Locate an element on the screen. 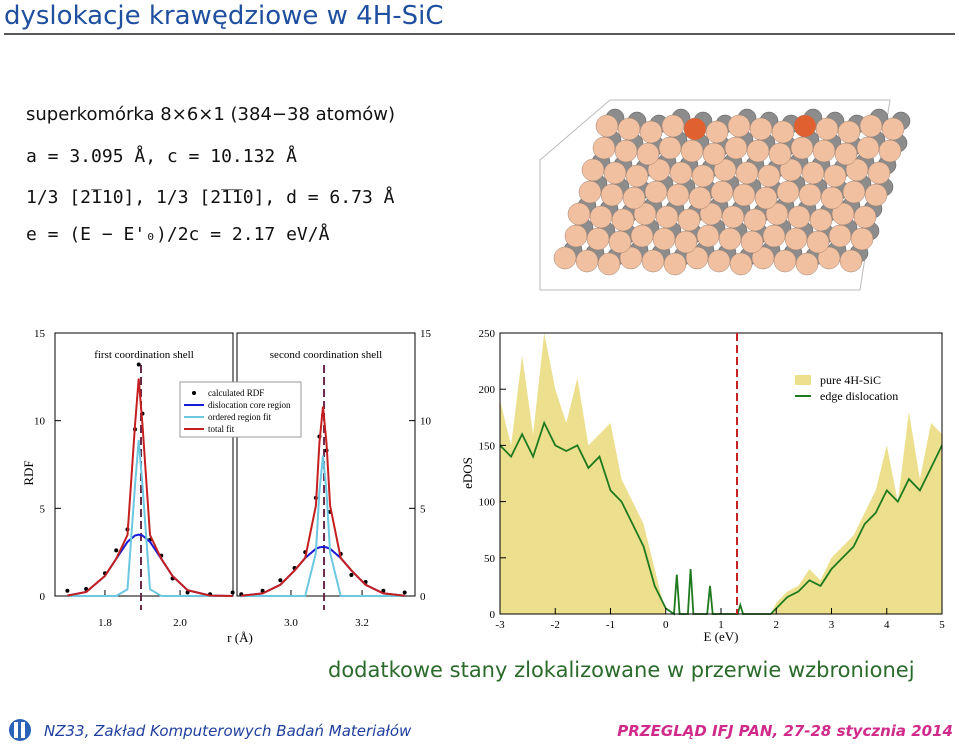 The width and height of the screenshot is (959, 748). footer-bar is located at coordinates (479, 730).